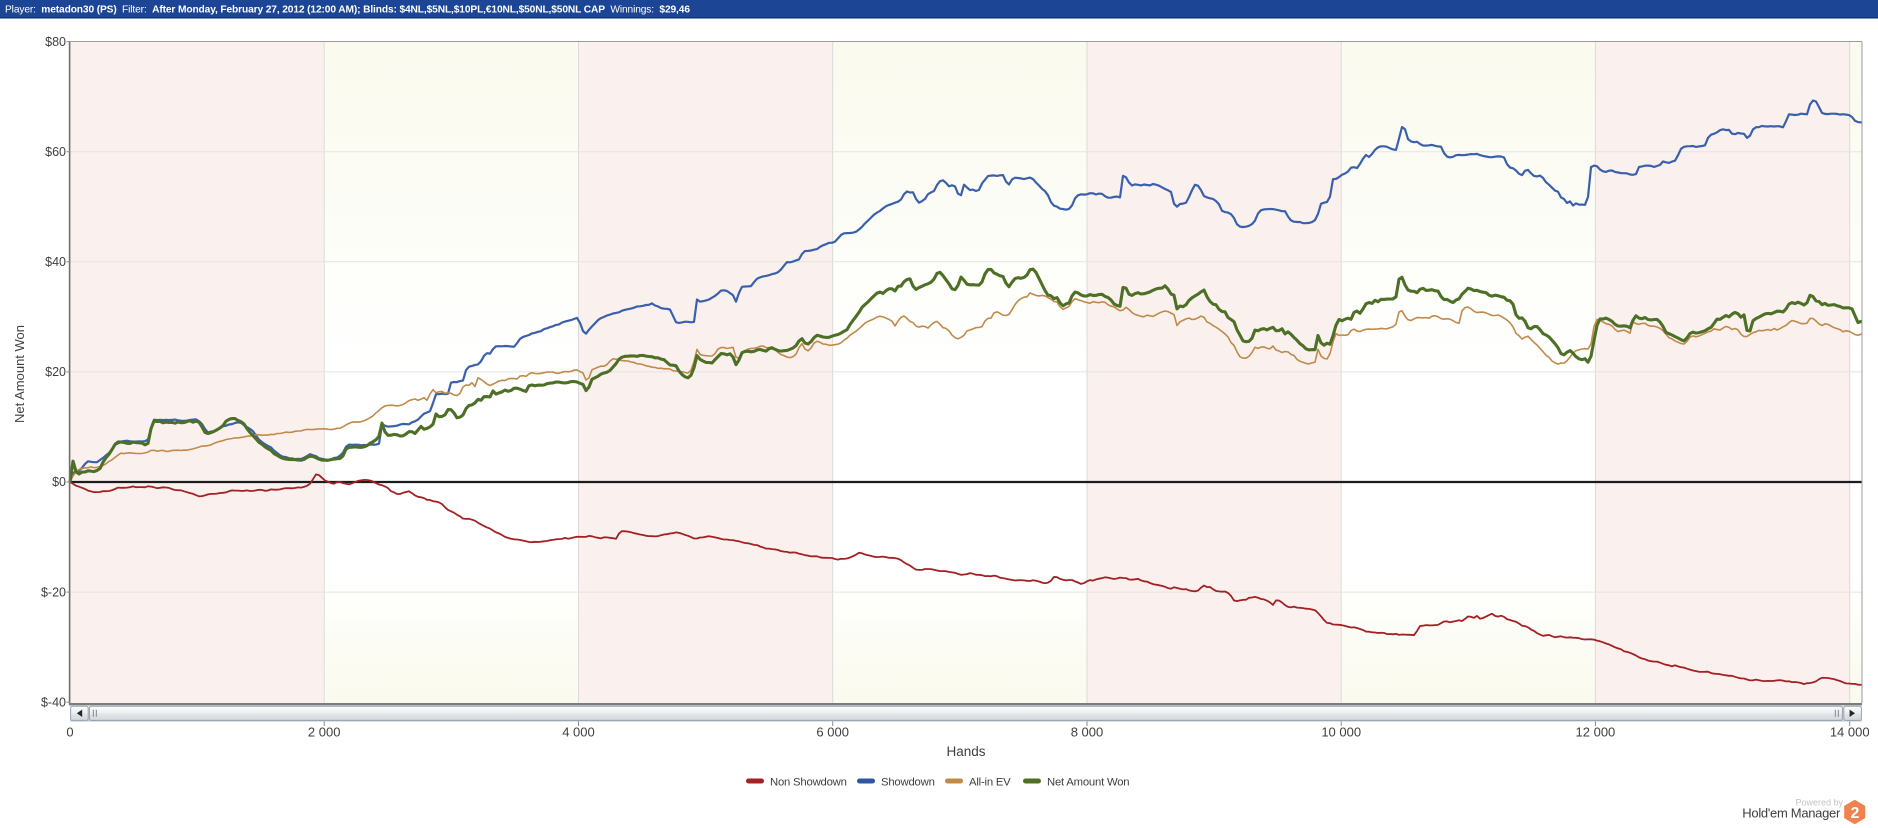 This screenshot has width=1878, height=828. Describe the element at coordinates (832, 732) in the screenshot. I see `svg-text: 6 000` at that location.